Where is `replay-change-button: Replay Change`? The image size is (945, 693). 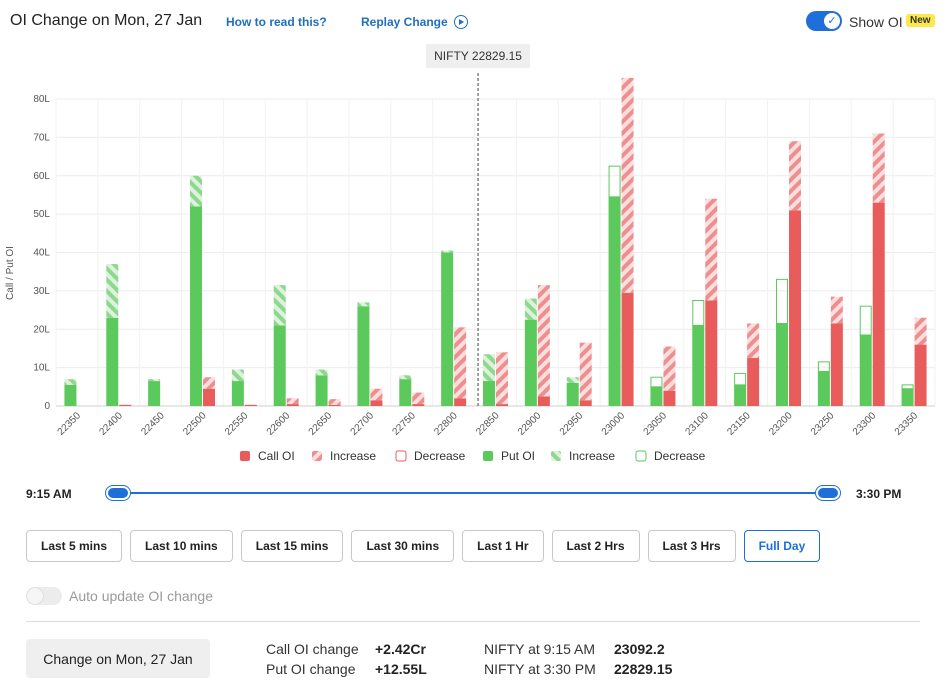
replay-change-button: Replay Change is located at coordinates (414, 22).